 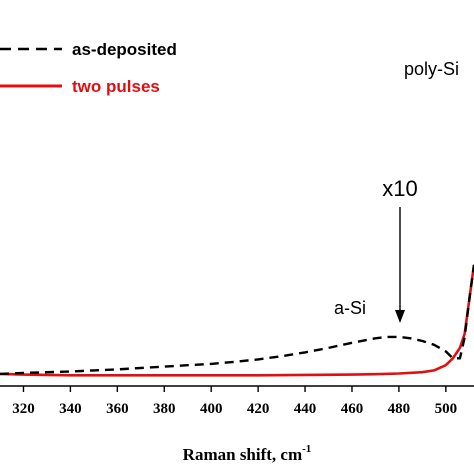 What do you see at coordinates (399, 188) in the screenshot?
I see `annotation-magnification: x10` at bounding box center [399, 188].